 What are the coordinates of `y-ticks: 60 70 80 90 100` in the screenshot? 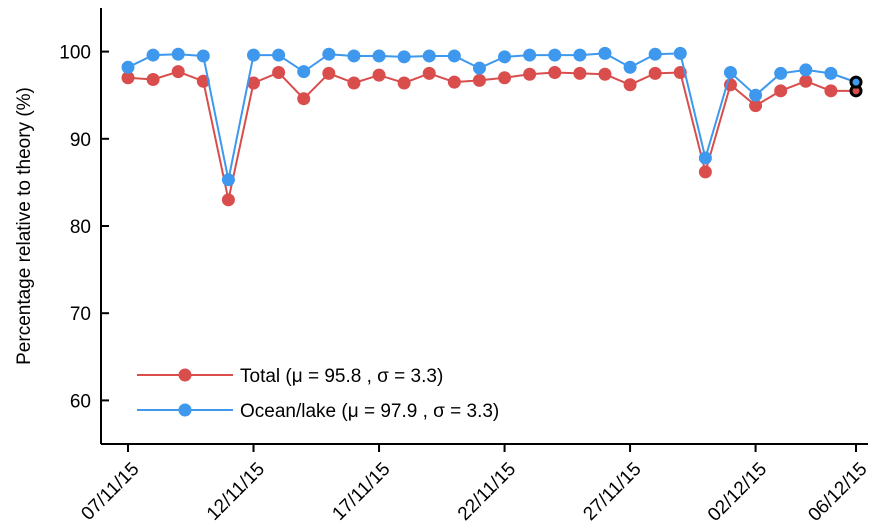 It's located at (84, 227).